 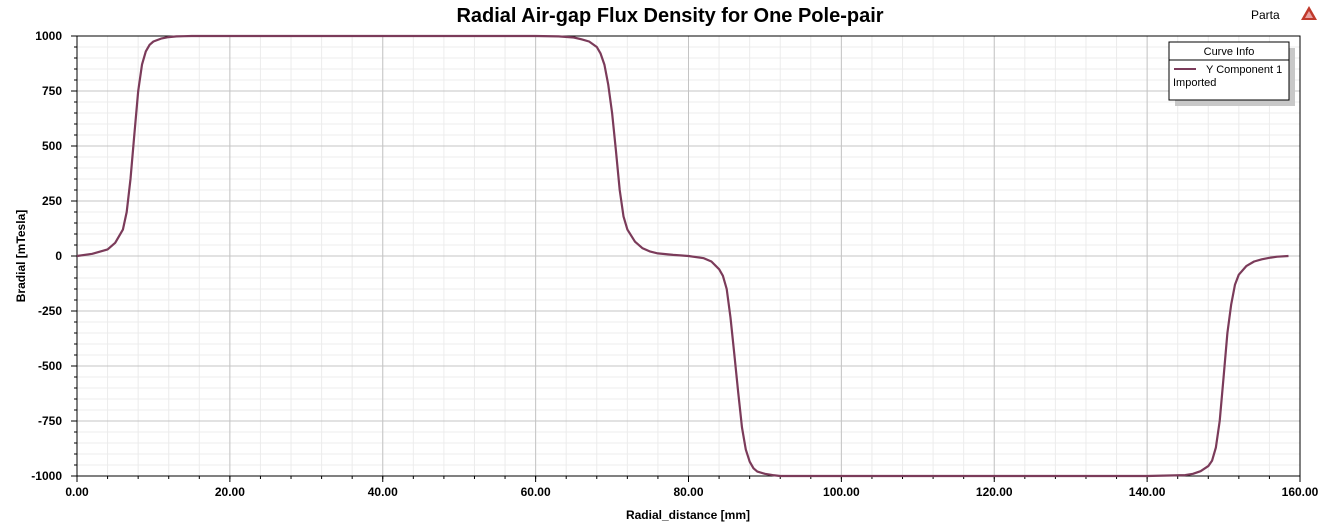 What do you see at coordinates (52, 201) in the screenshot?
I see `y-tick-label: 250` at bounding box center [52, 201].